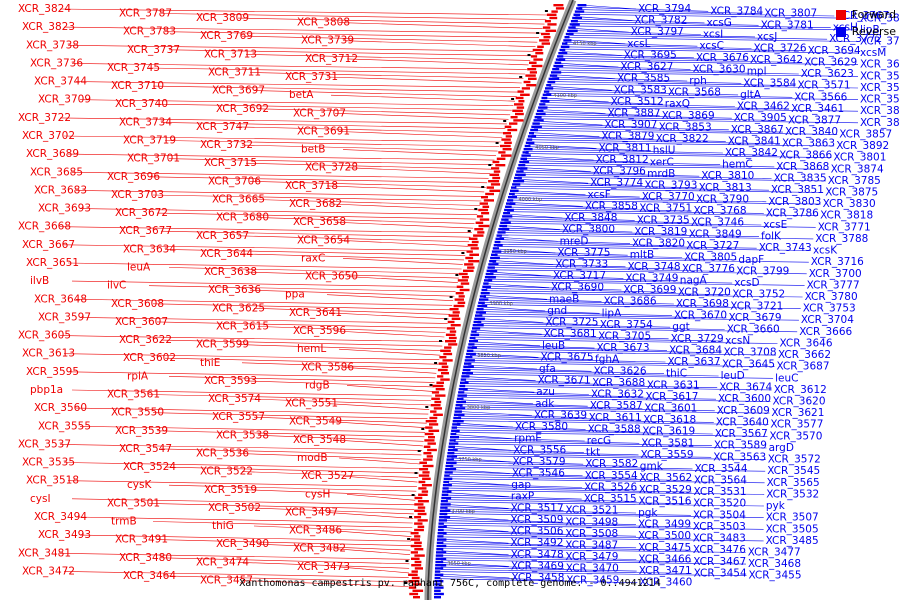 Image resolution: width=900 pixels, height=600 pixels. I want to click on gene-label: XCR_3786, so click(792, 213).